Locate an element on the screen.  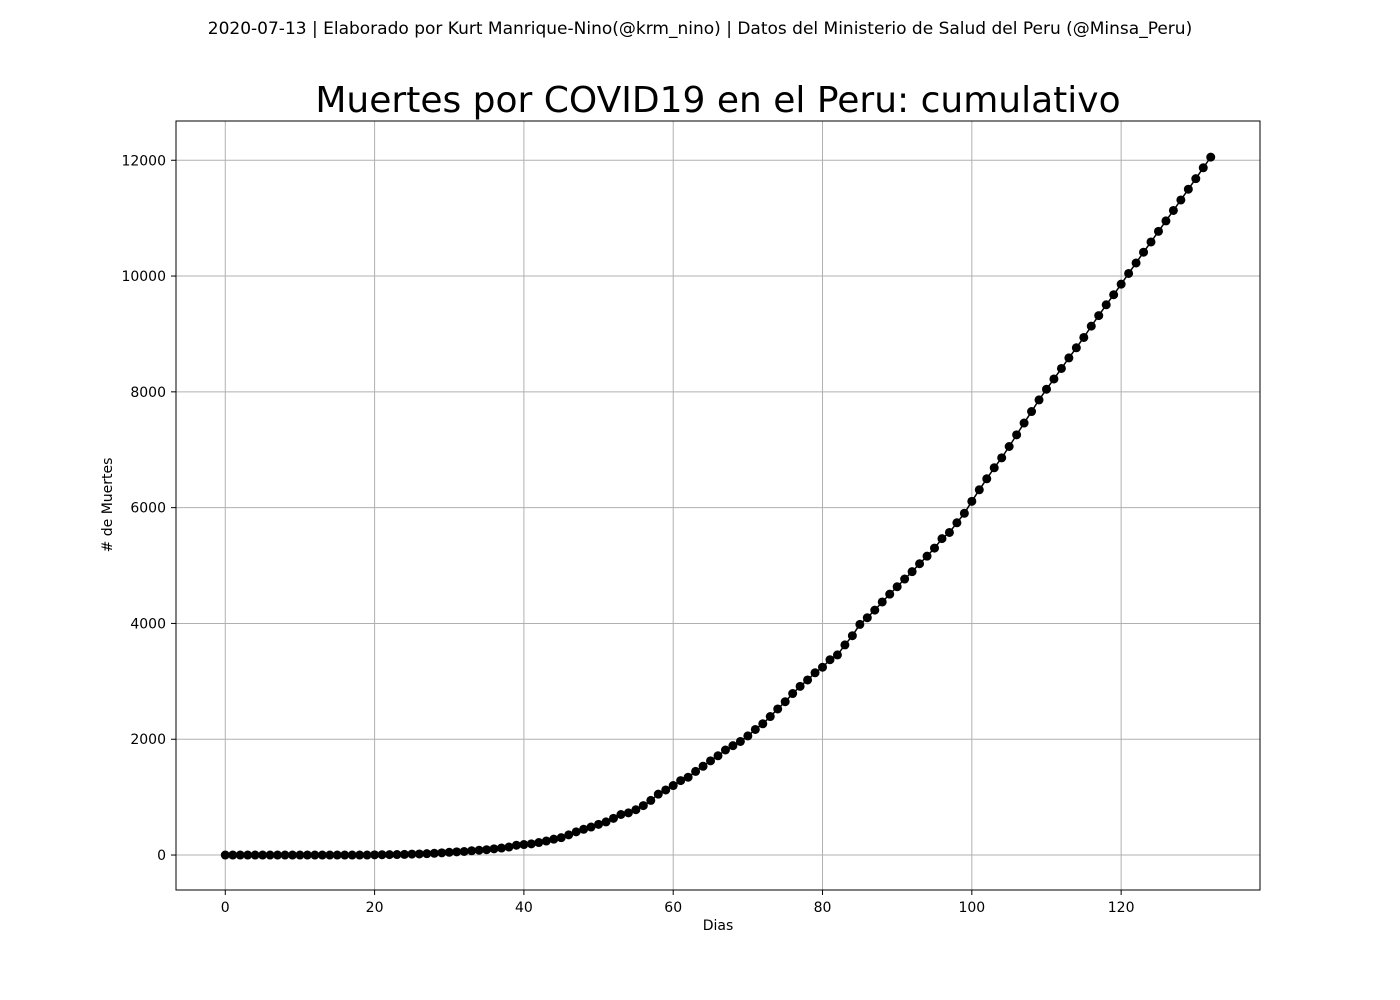
x-tick-label: 0 is located at coordinates (225, 908).